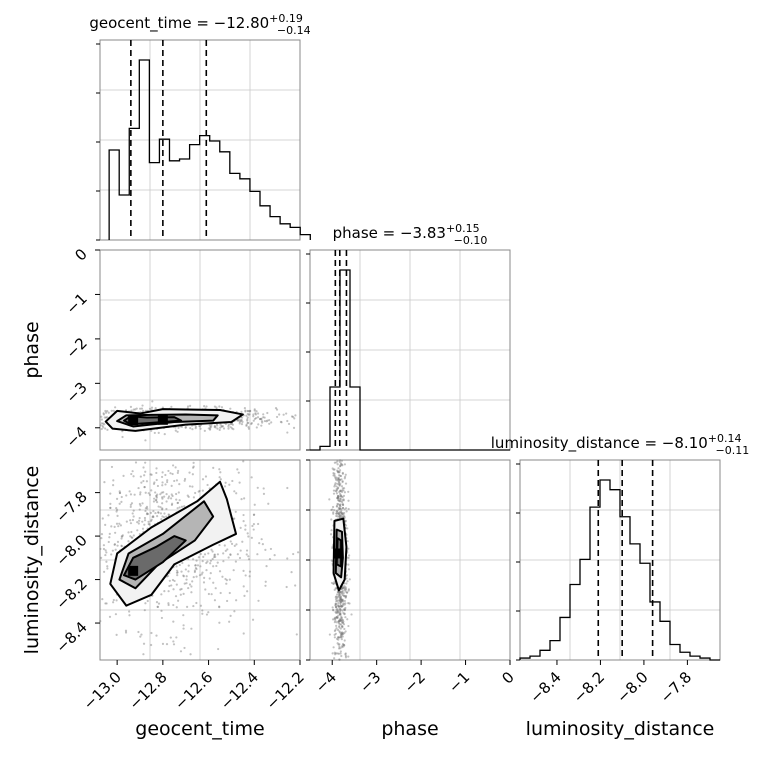 The image size is (760, 760). I want to click on hist-panel-luminosity_distance, so click(618, 560).